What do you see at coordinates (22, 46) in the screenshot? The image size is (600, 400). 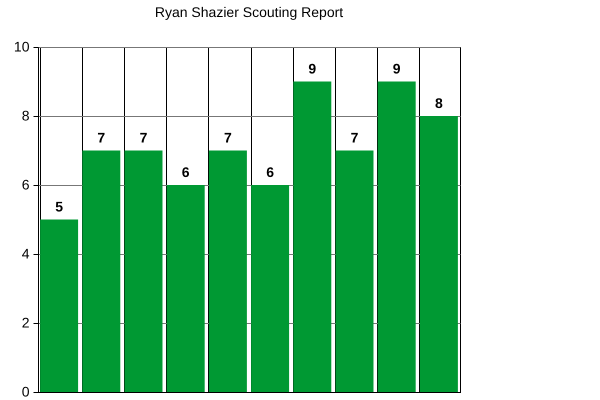 I see `y-tick-label: 10` at bounding box center [22, 46].